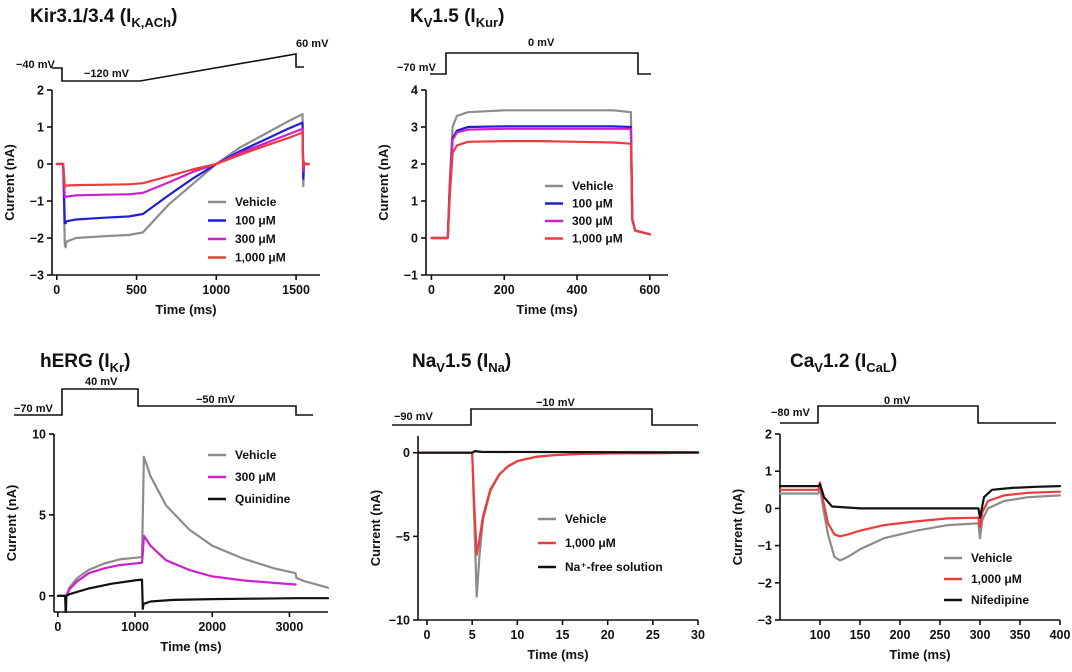 The height and width of the screenshot is (672, 1072). I want to click on cav12-legend-label: Nifedipine, so click(1000, 600).